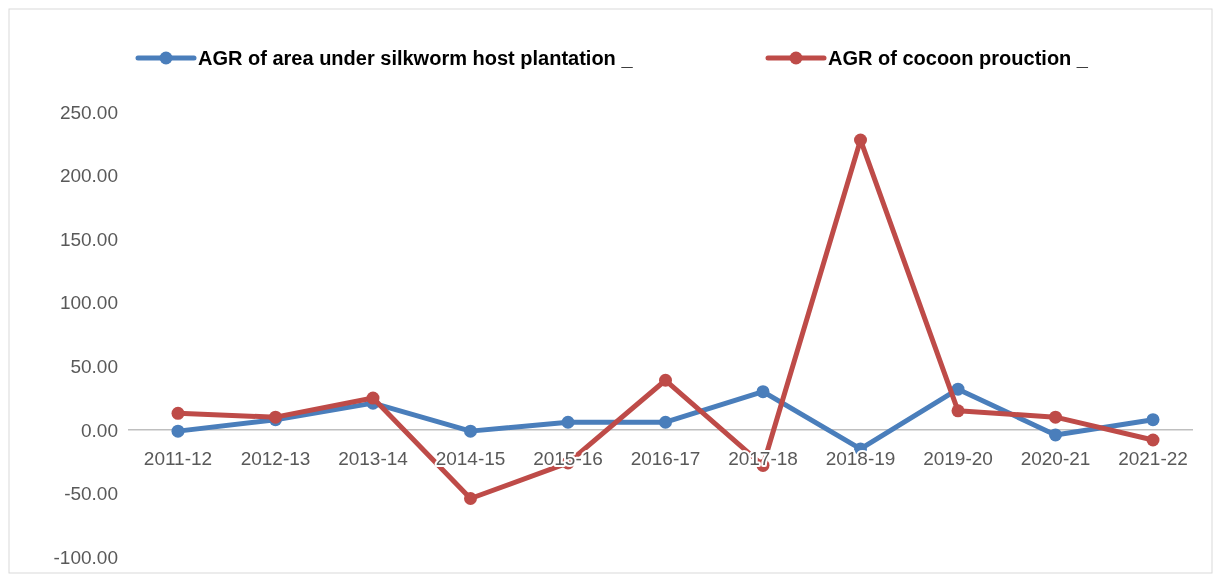  I want to click on y-tick-label: 0.00, so click(99, 430).